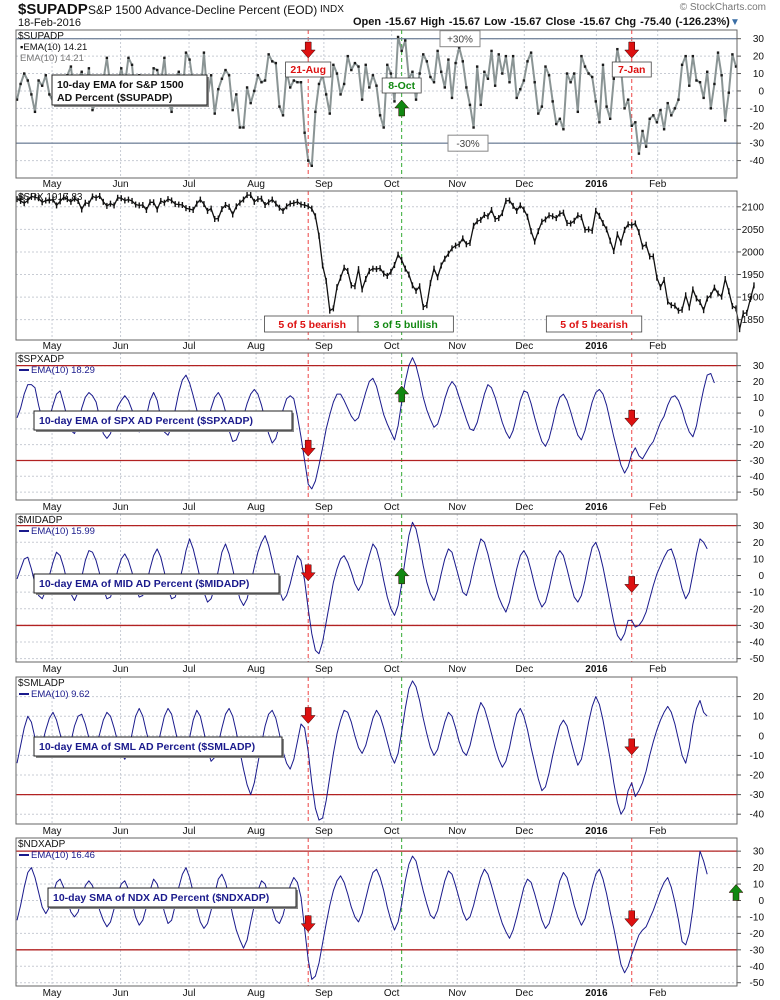 Image resolution: width=780 pixels, height=1000 pixels. What do you see at coordinates (144, 584) in the screenshot?
I see `note-text: 10-day EMA of MID AD Percent ($MIDADP)` at bounding box center [144, 584].